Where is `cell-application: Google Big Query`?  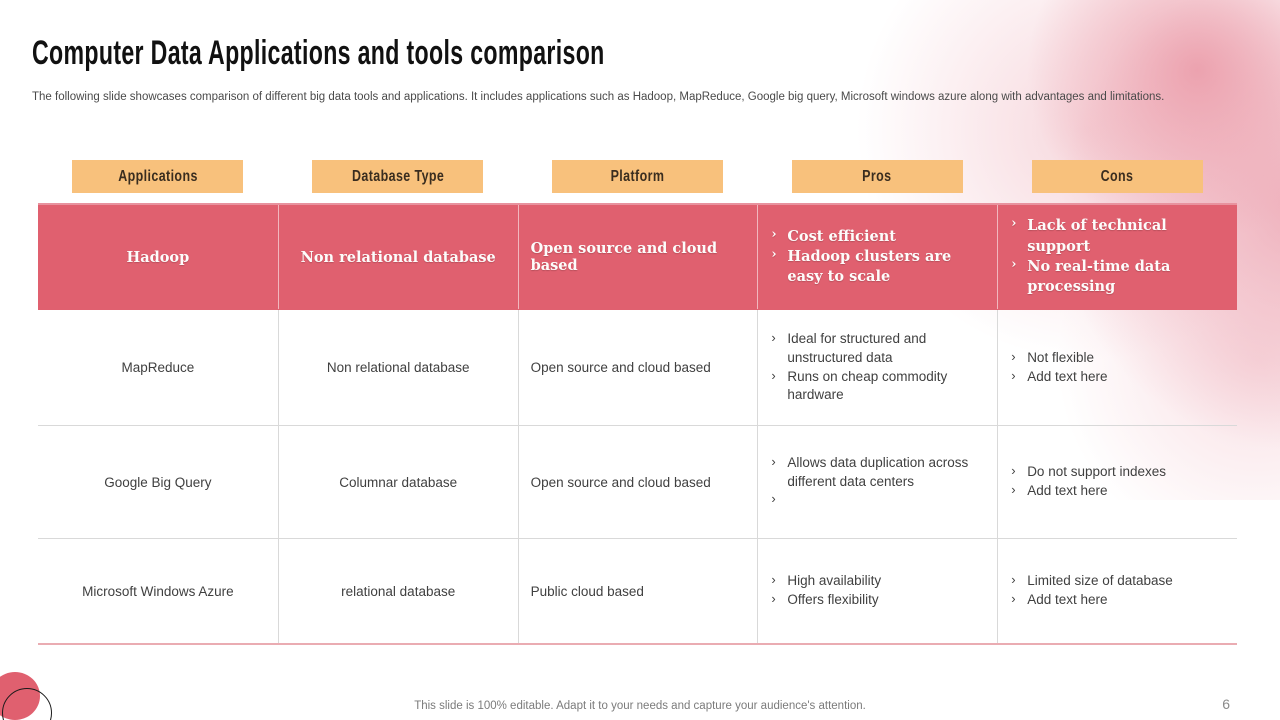
cell-application: Google Big Query is located at coordinates (158, 482).